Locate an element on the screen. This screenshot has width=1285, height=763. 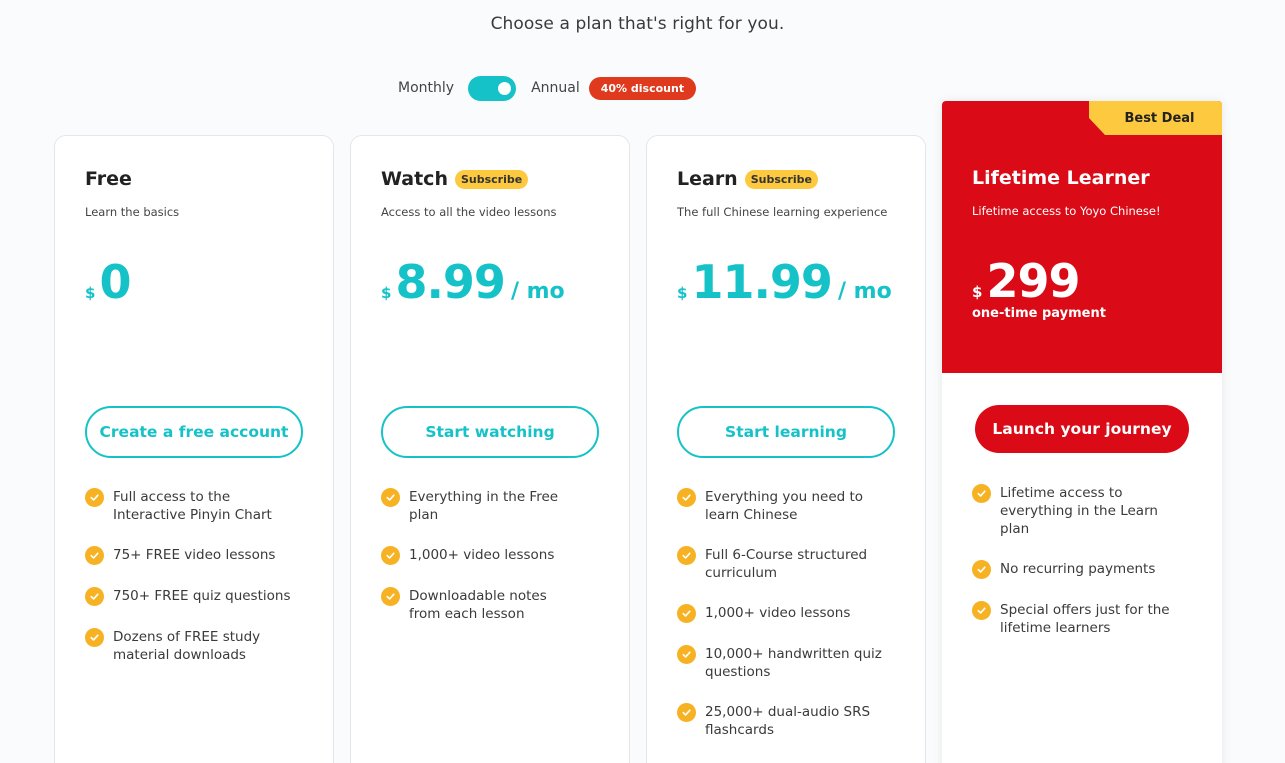
plan-name: Watch Subscribe is located at coordinates (490, 179).